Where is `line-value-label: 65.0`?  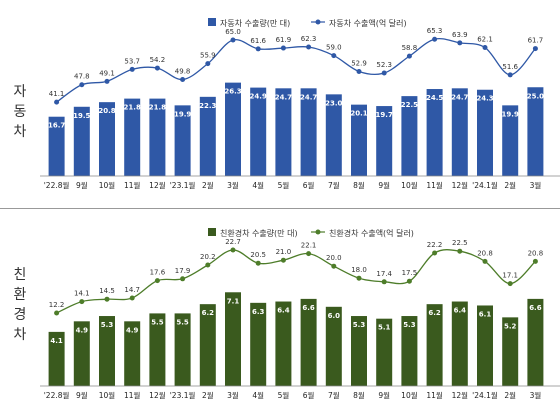
line-value-label: 65.0 is located at coordinates (233, 32).